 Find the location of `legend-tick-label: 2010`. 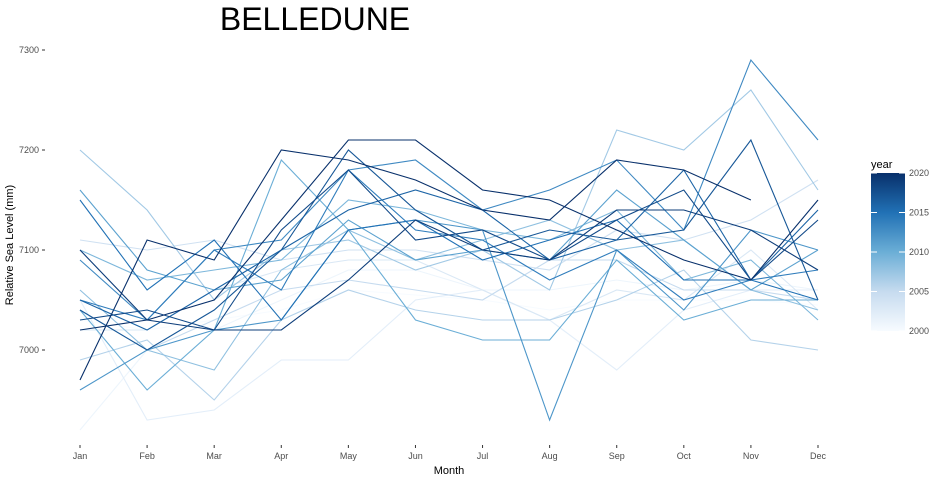

legend-tick-label: 2010 is located at coordinates (919, 252).